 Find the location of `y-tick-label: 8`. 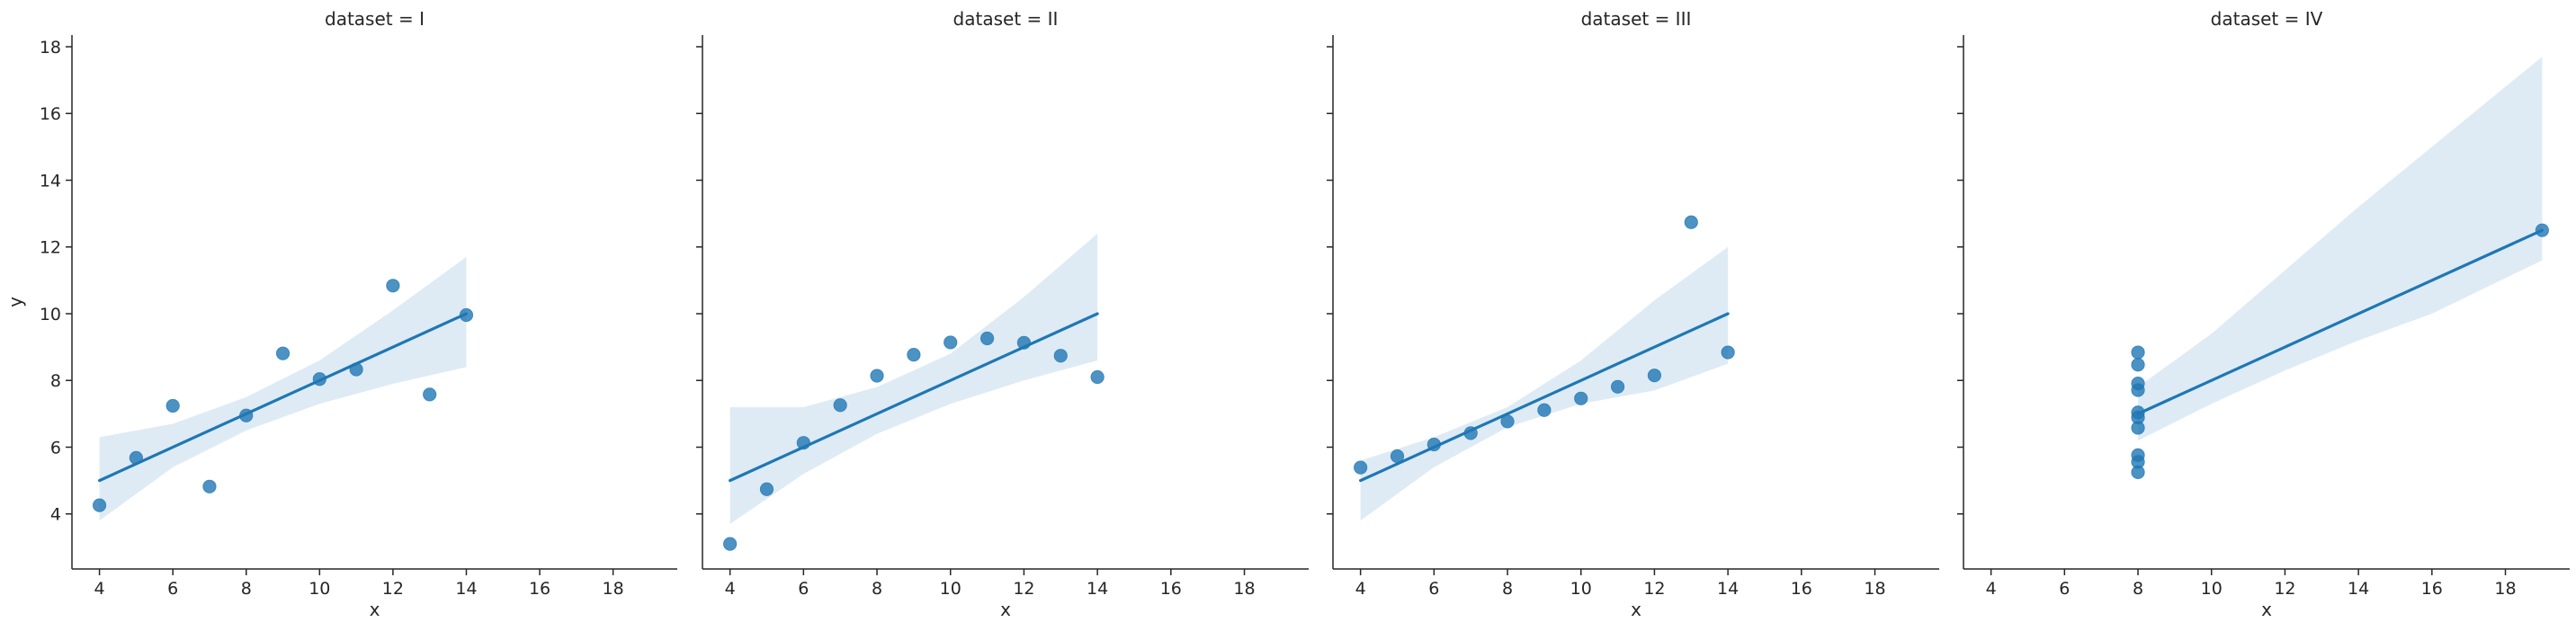

y-tick-label: 8 is located at coordinates (55, 381).